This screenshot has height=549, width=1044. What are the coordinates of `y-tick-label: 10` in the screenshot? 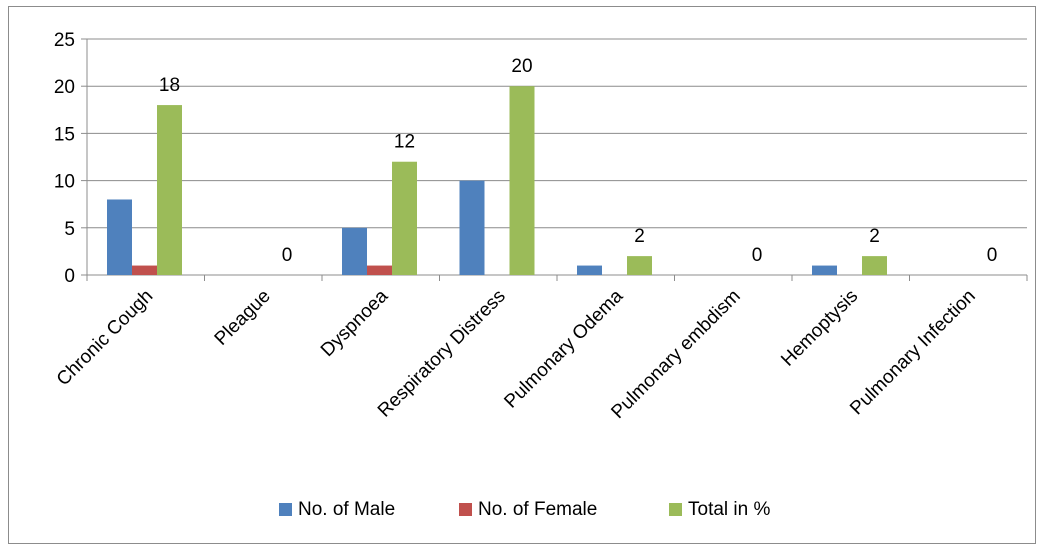 It's located at (64, 182).